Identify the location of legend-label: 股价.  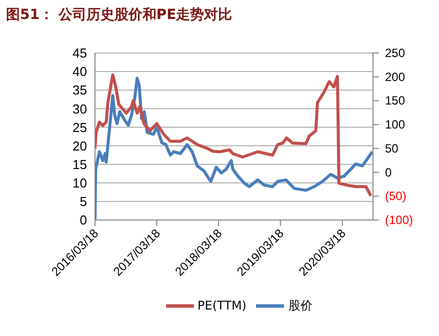
(300, 305).